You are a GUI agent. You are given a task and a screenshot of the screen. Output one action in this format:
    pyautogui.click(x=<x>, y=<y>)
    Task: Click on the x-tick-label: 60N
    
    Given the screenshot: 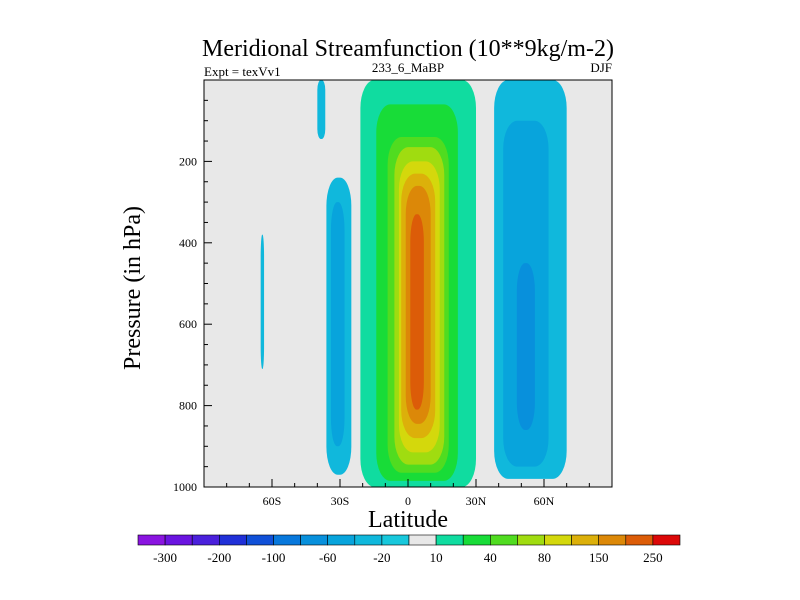 What is the action you would take?
    pyautogui.click(x=544, y=501)
    